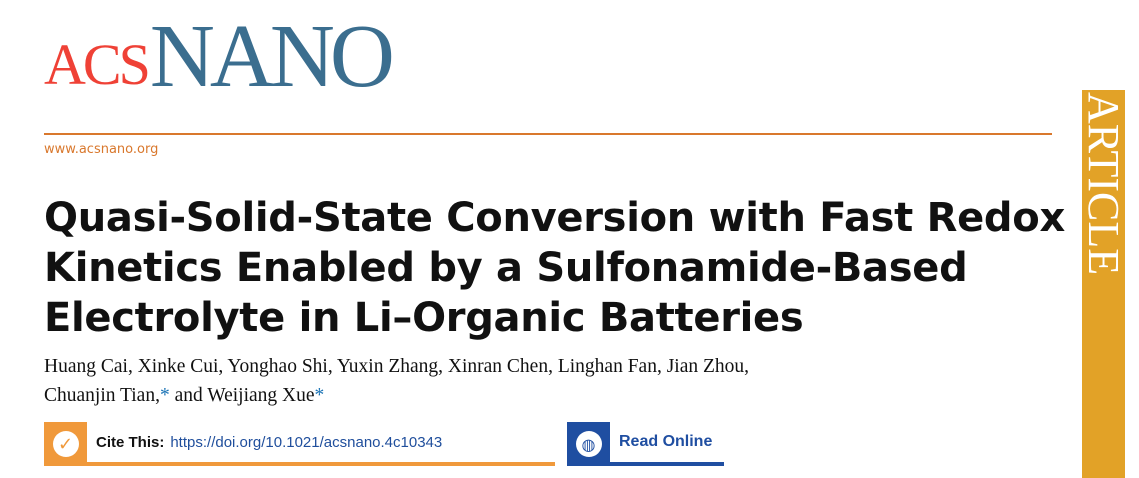 The height and width of the screenshot is (478, 1139). I want to click on article-type-label: ARTICLE, so click(1103, 184).